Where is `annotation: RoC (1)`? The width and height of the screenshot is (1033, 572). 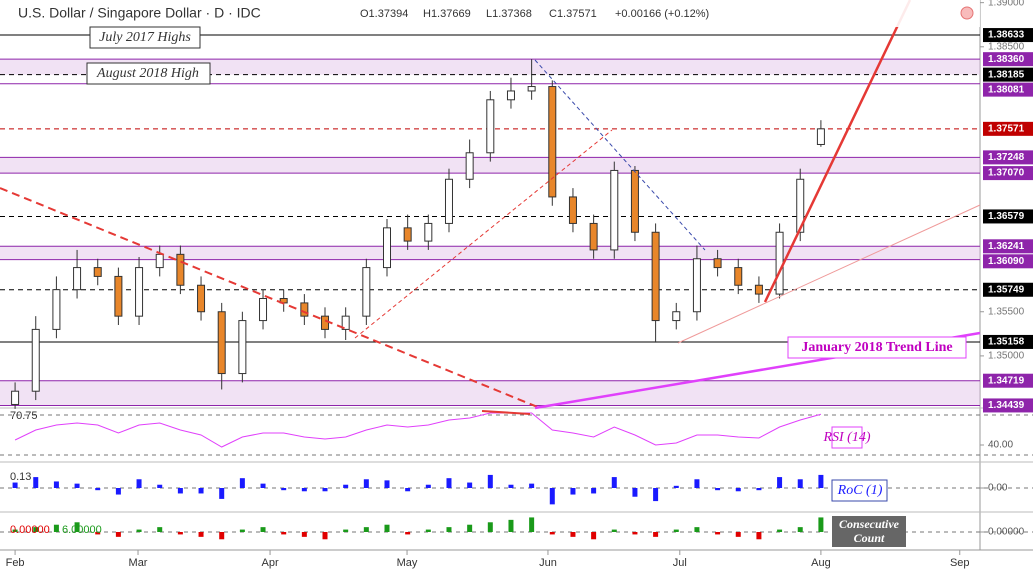
annotation: RoC (1) is located at coordinates (860, 490).